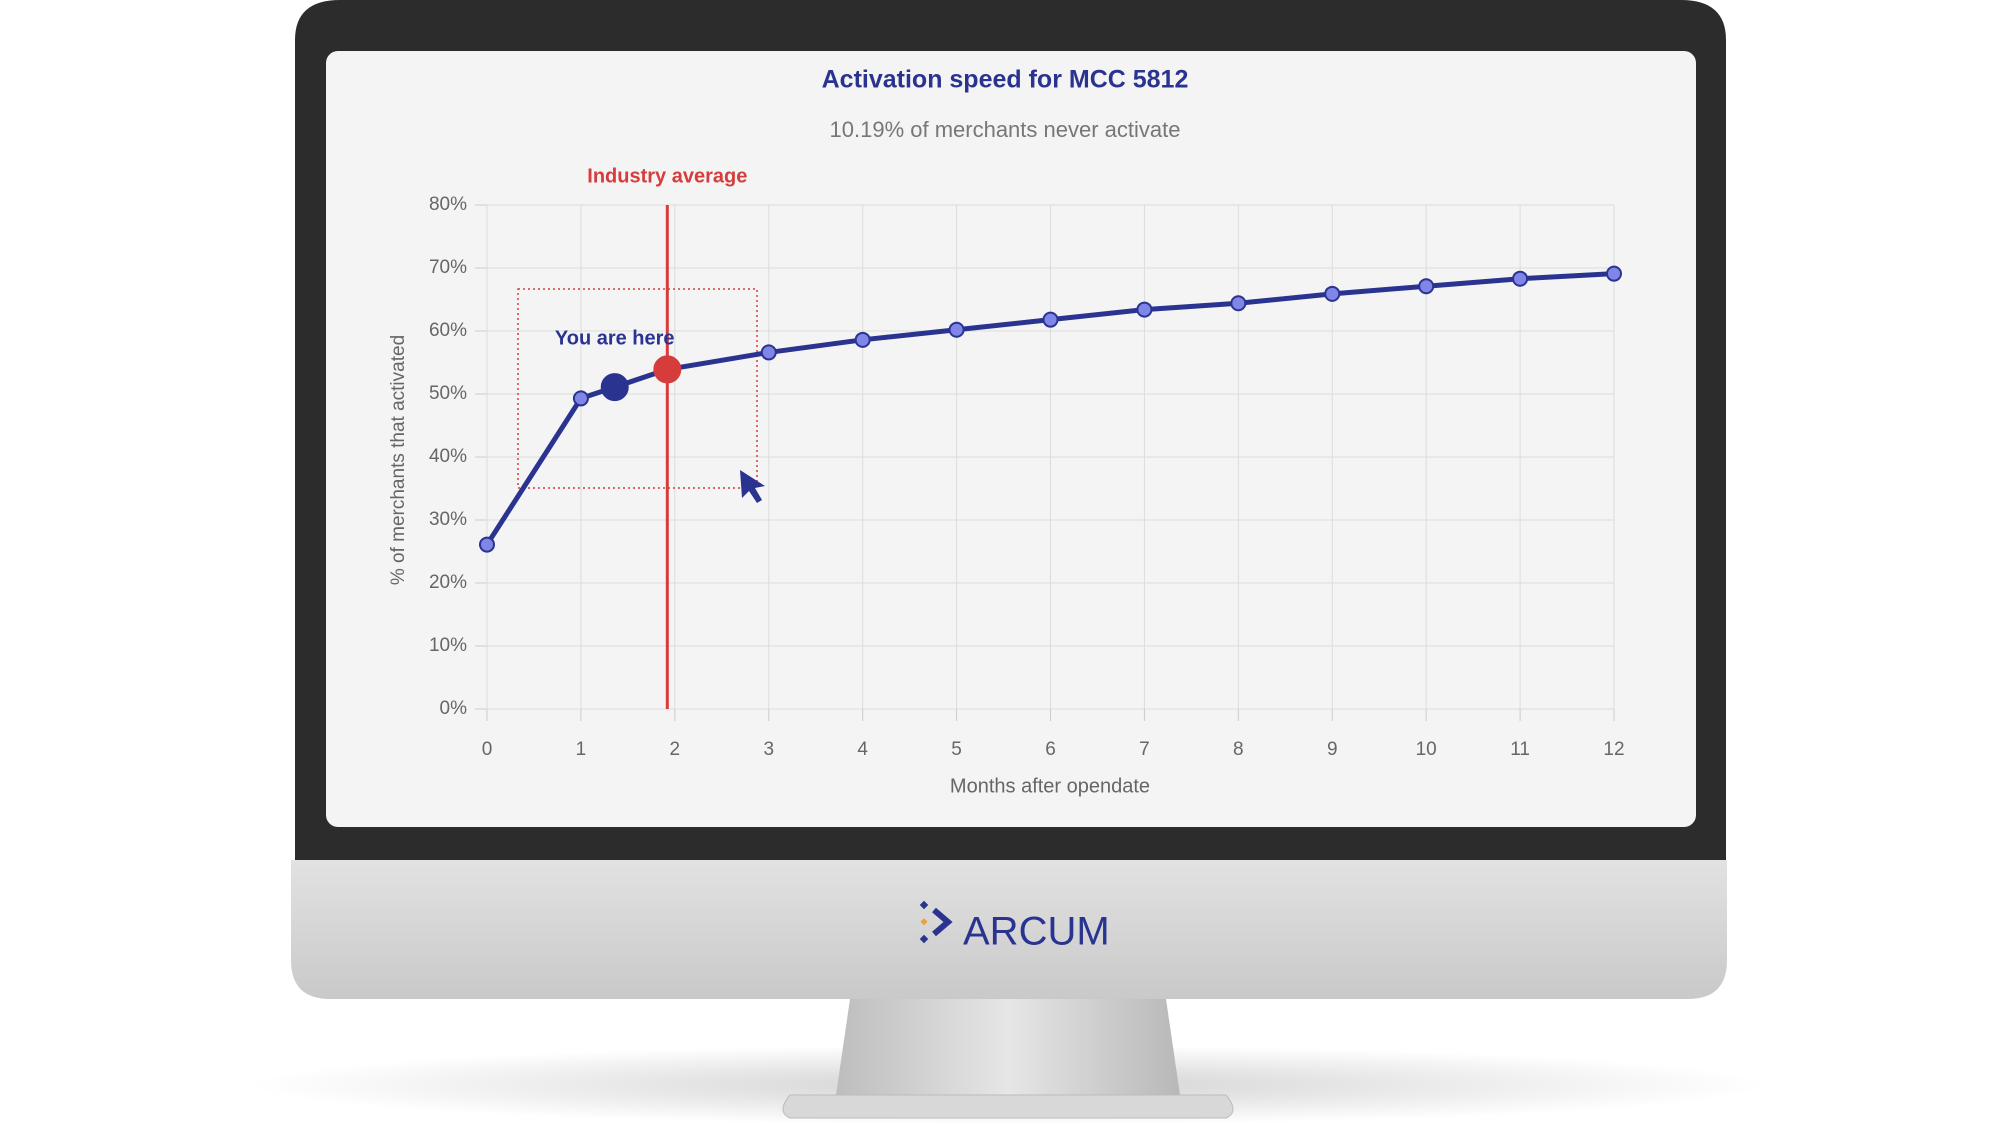 The height and width of the screenshot is (1125, 2000). I want to click on x-tick-label: 7, so click(1144, 749).